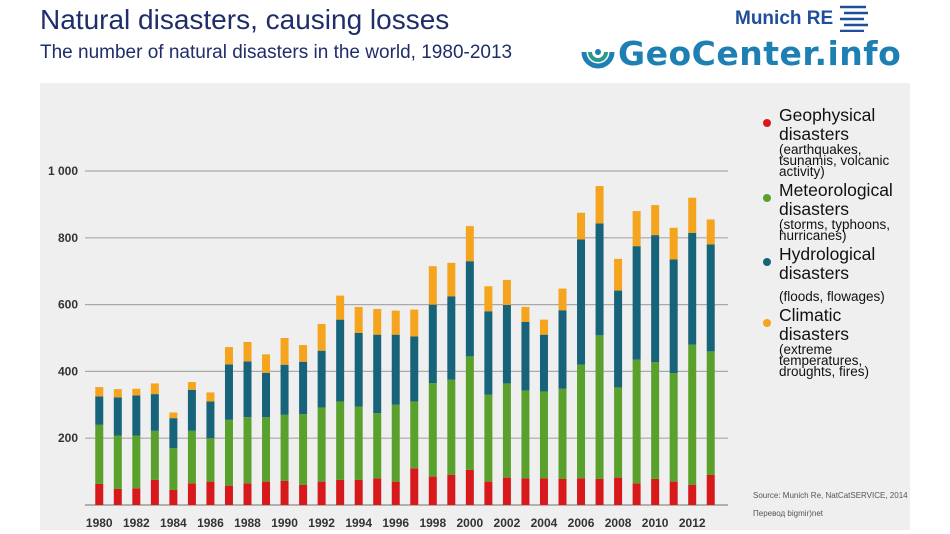 This screenshot has height=534, width=950. What do you see at coordinates (710, 413) in the screenshot?
I see `bar-segment-meteorological-2013` at bounding box center [710, 413].